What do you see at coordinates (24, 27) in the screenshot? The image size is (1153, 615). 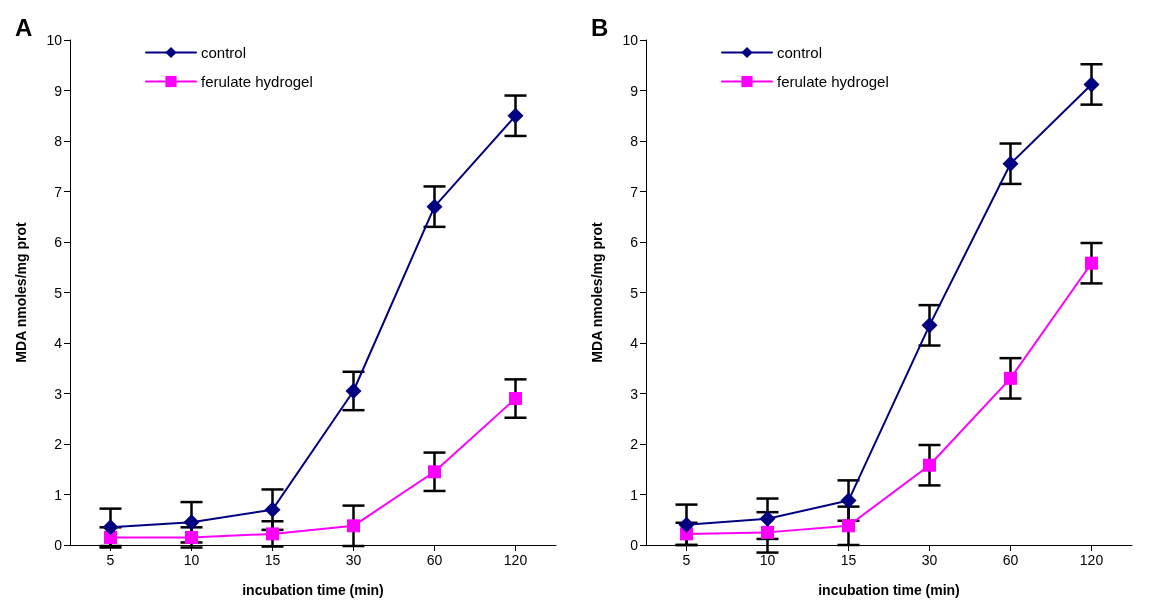 I see `chart-title: A` at bounding box center [24, 27].